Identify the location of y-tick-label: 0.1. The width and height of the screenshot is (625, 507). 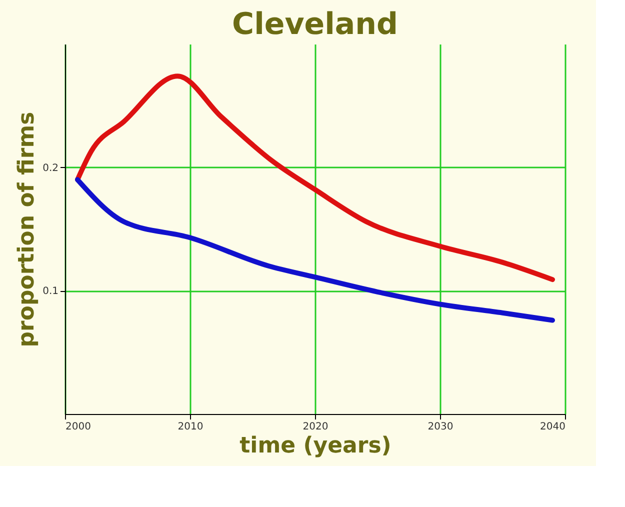
(50, 292).